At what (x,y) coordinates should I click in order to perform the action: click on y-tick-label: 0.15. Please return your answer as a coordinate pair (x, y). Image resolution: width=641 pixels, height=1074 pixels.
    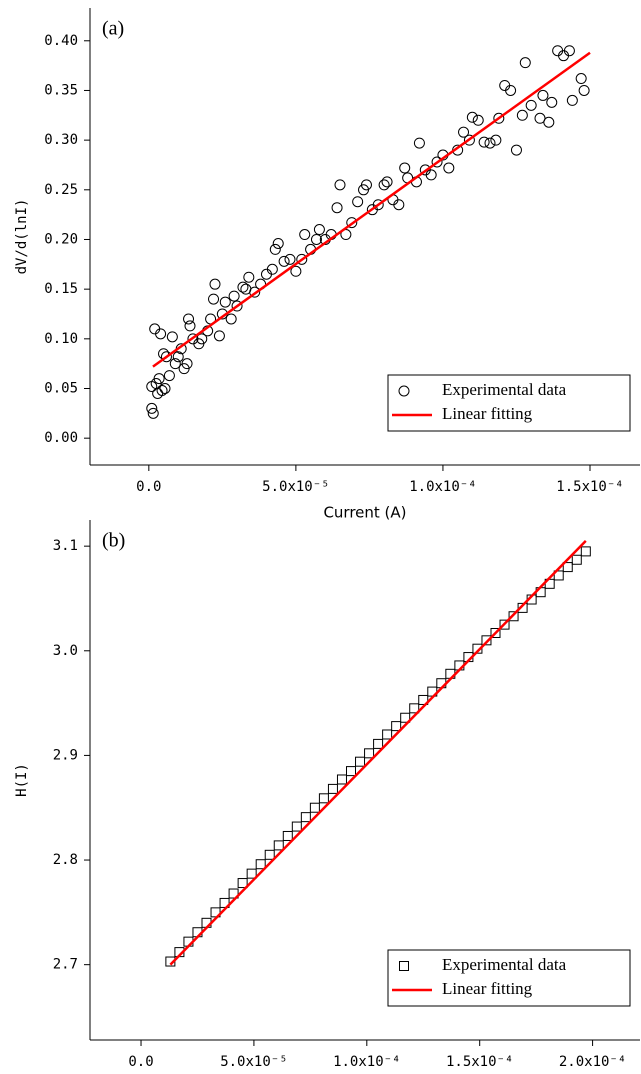
    Looking at the image, I should click on (61, 289).